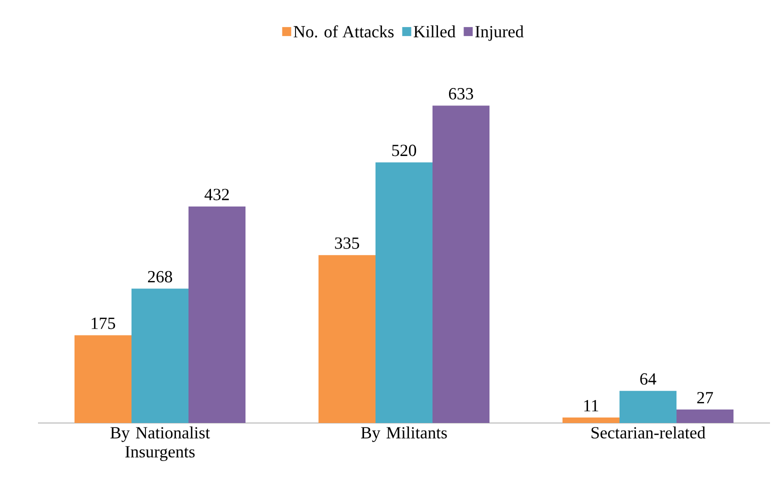 The width and height of the screenshot is (772, 504). Describe the element at coordinates (344, 31) in the screenshot. I see `legend-label: No. of Attacks` at that location.